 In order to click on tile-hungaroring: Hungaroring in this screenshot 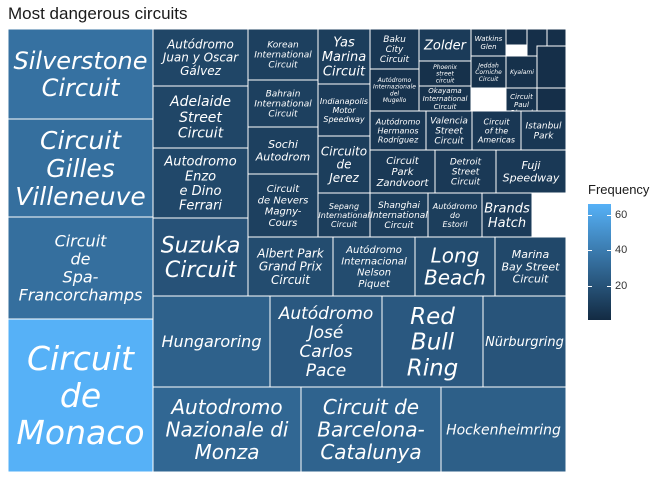, I will do `click(211, 341)`.